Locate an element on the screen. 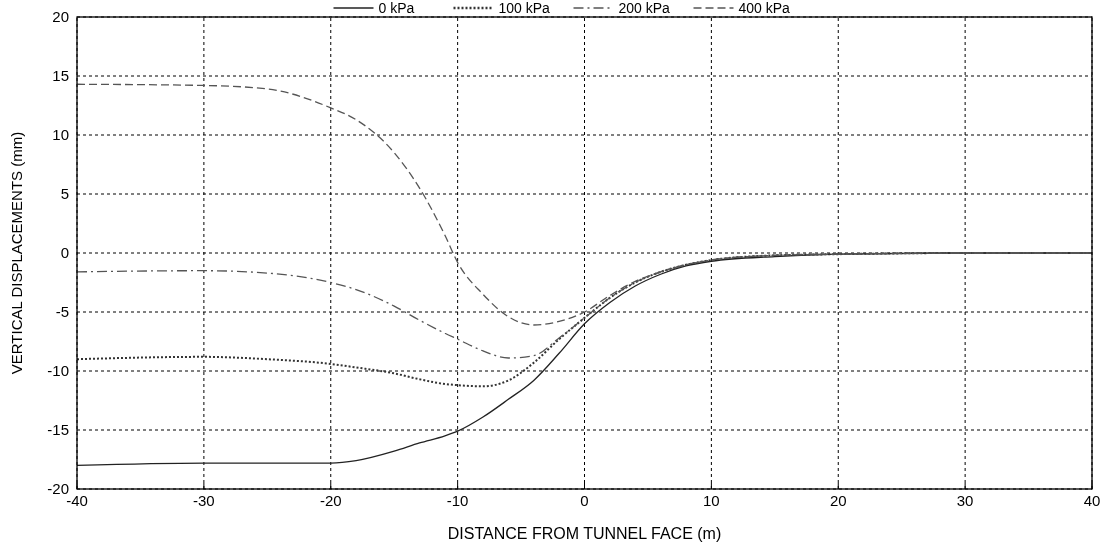 Image resolution: width=1107 pixels, height=551 pixels. x-axis-title: DISTANCE FROM TUNNEL FACE (m) is located at coordinates (584, 533).